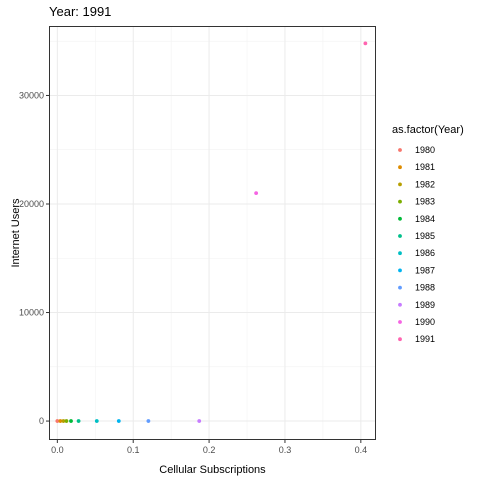 The height and width of the screenshot is (480, 480). I want to click on data-point-1987, so click(118, 421).